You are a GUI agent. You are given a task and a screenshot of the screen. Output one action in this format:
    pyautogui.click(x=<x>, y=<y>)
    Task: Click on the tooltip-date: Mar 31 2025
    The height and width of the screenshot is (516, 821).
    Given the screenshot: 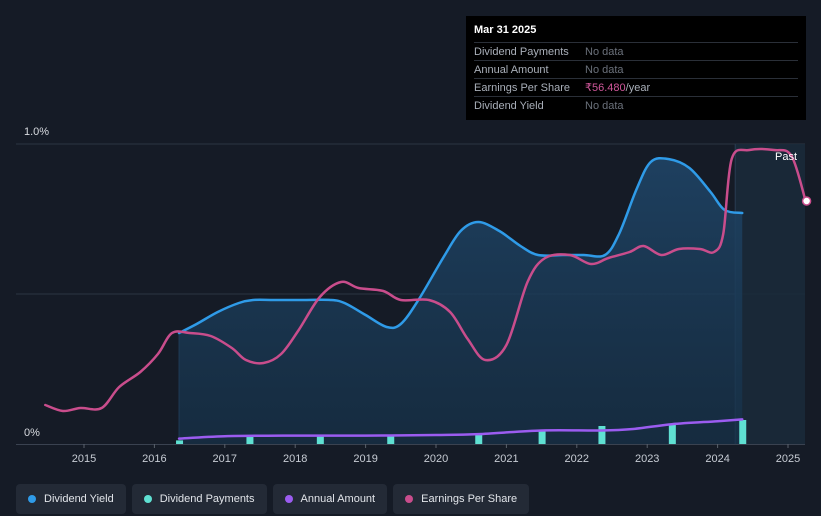 What is the action you would take?
    pyautogui.click(x=505, y=30)
    